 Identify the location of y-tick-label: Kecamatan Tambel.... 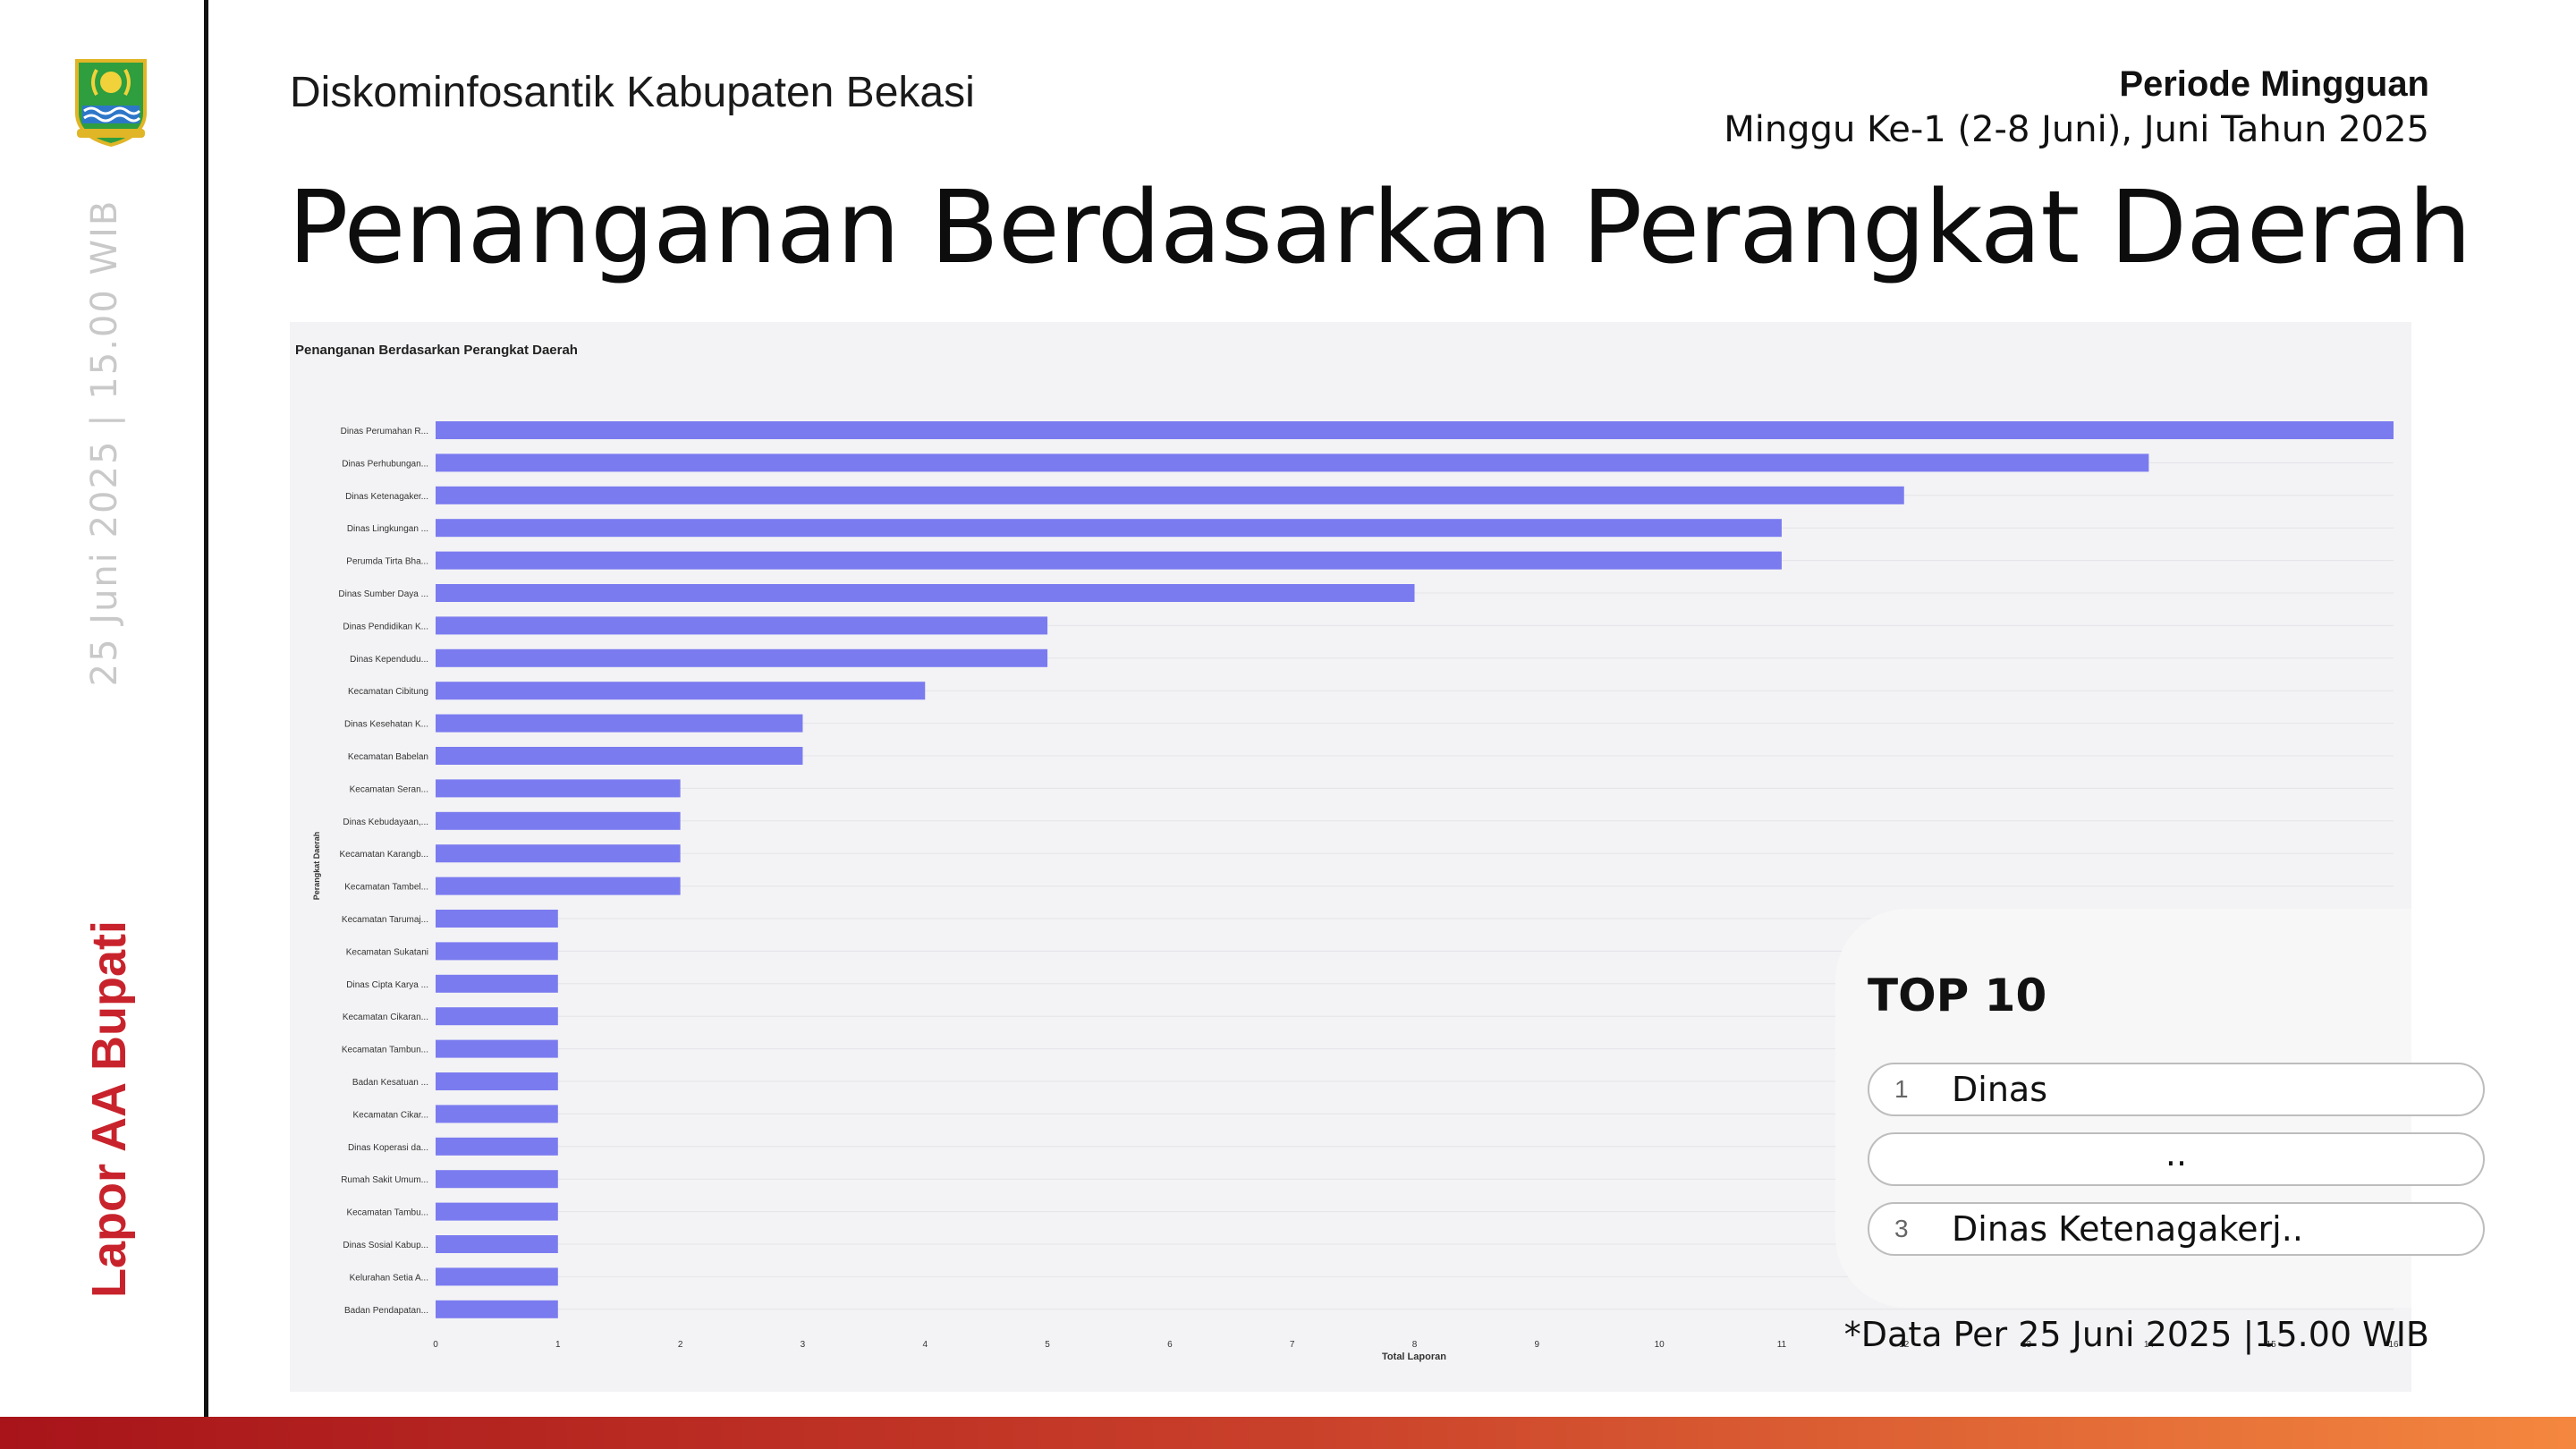
(386, 888).